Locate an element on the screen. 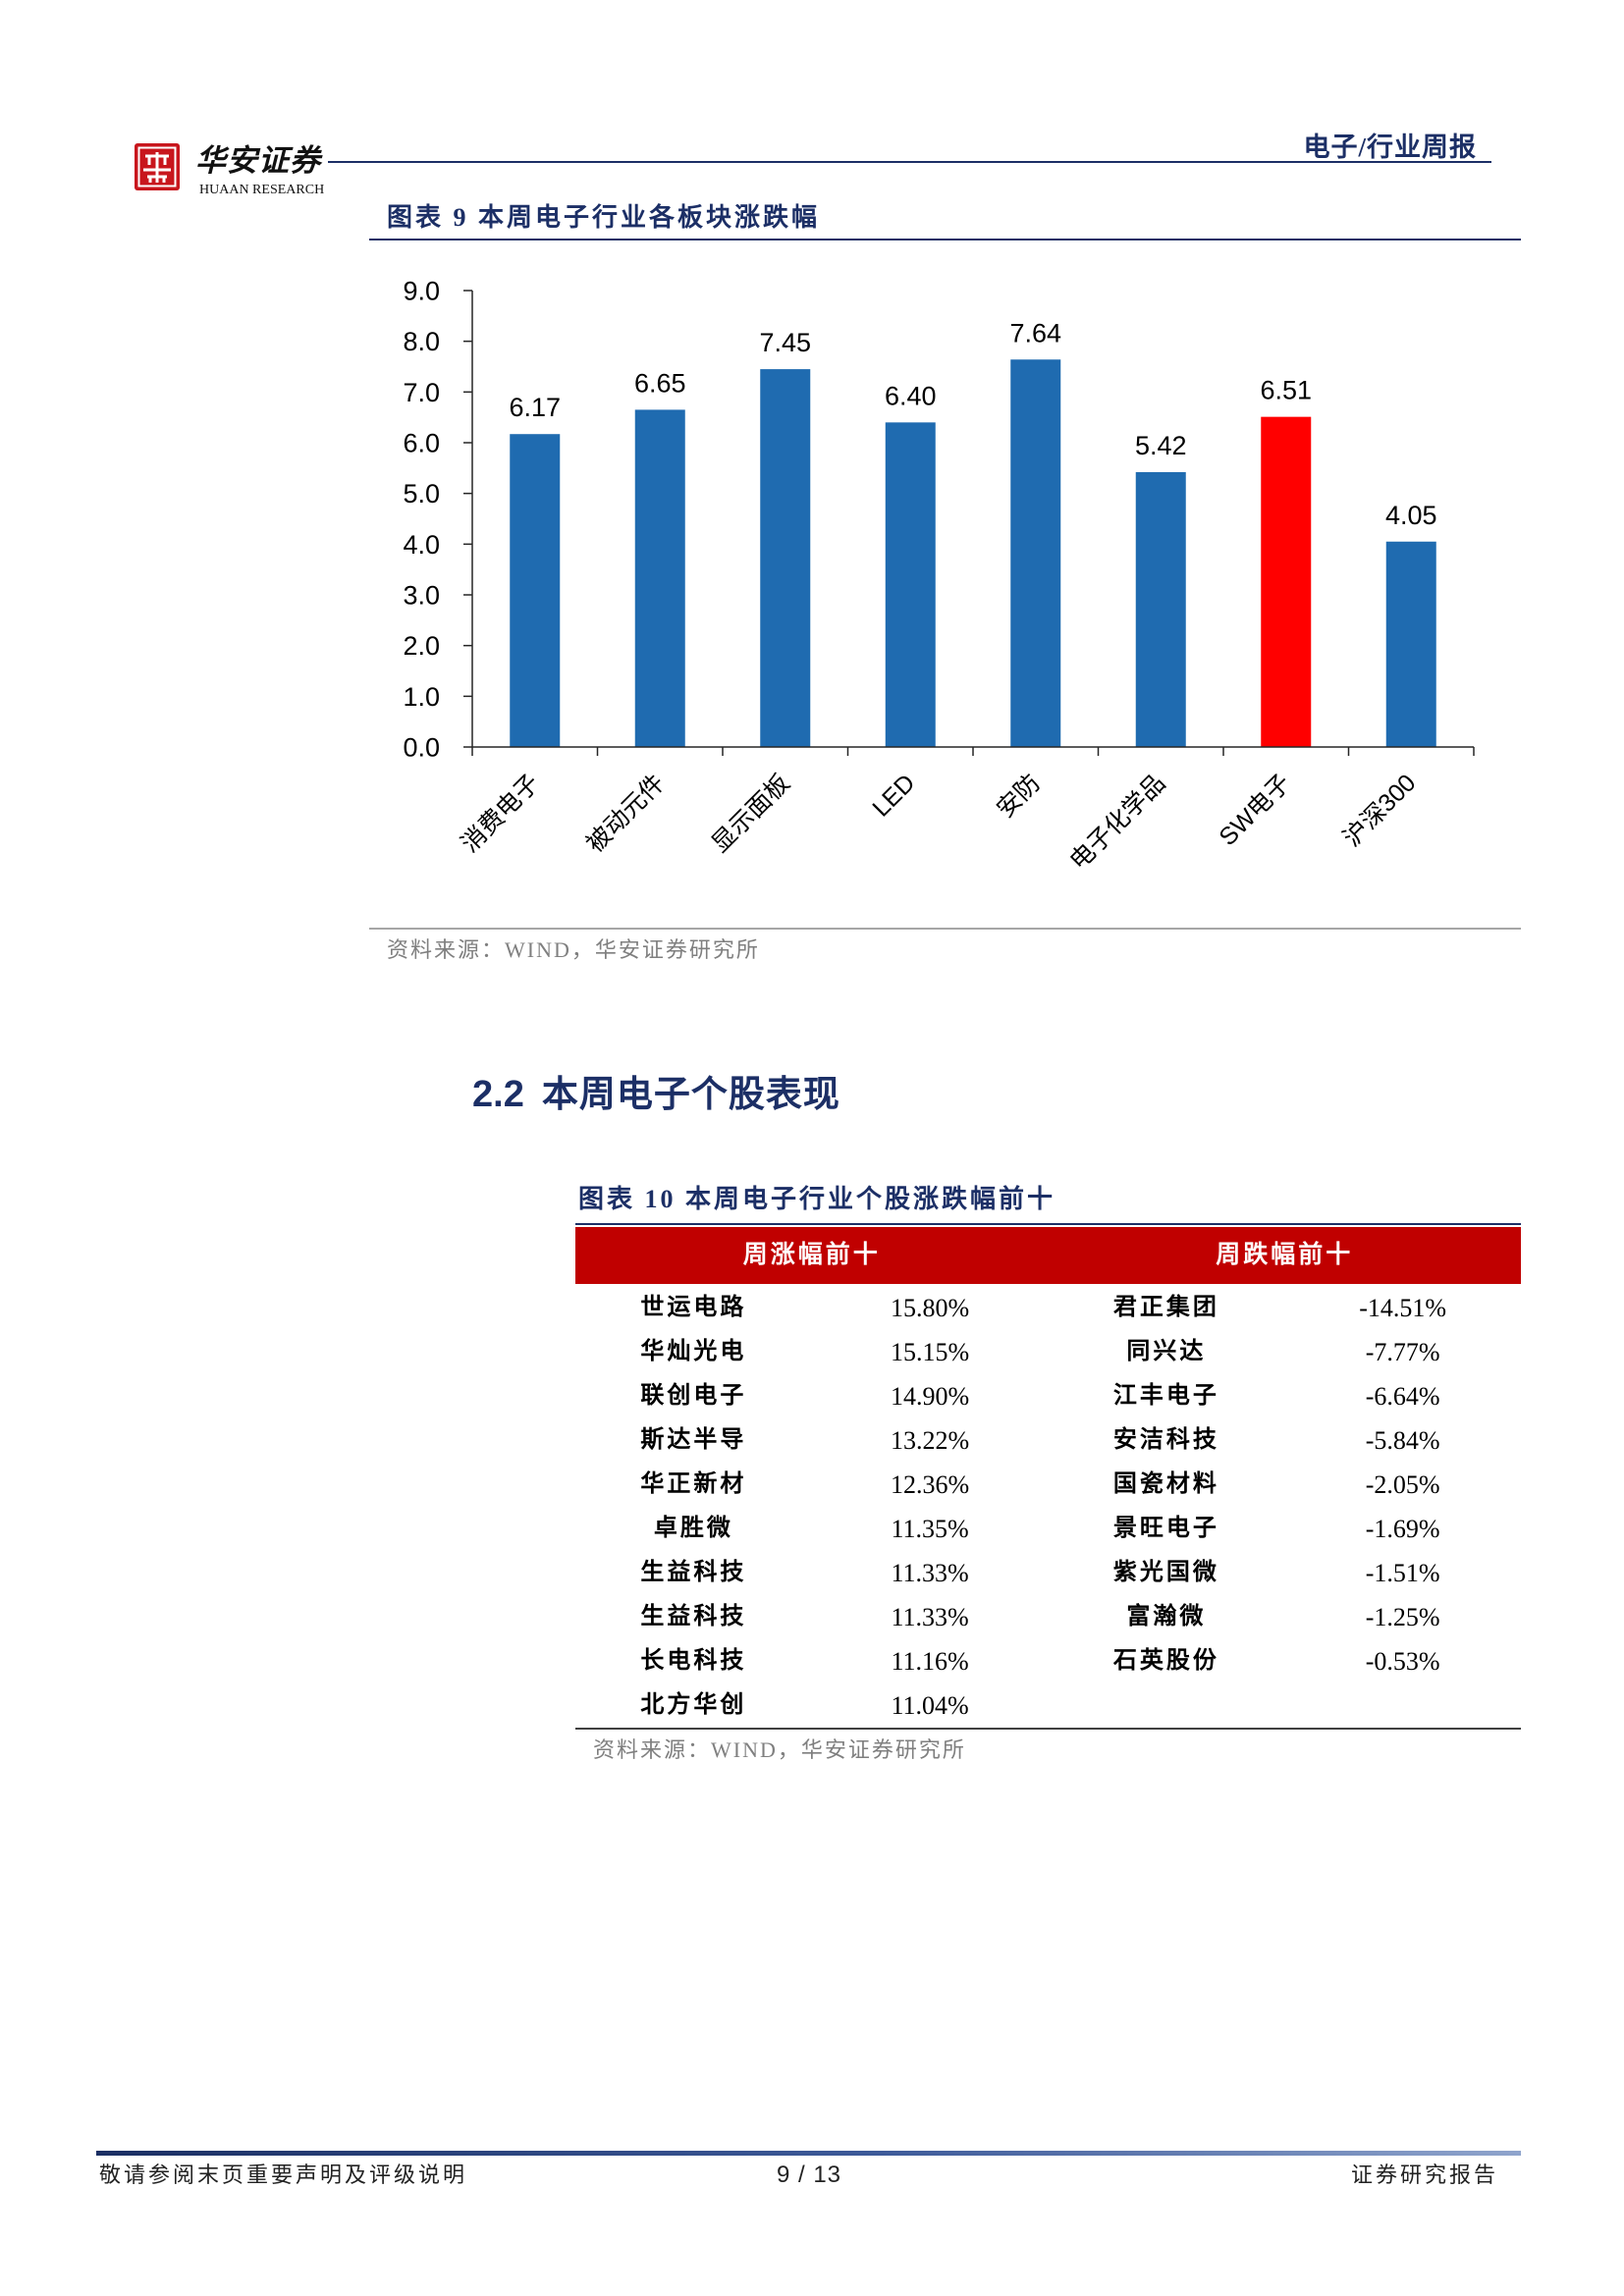 The width and height of the screenshot is (1624, 2296). figure9-source: 资料来源：WIND，华安证券研究所 is located at coordinates (573, 949).